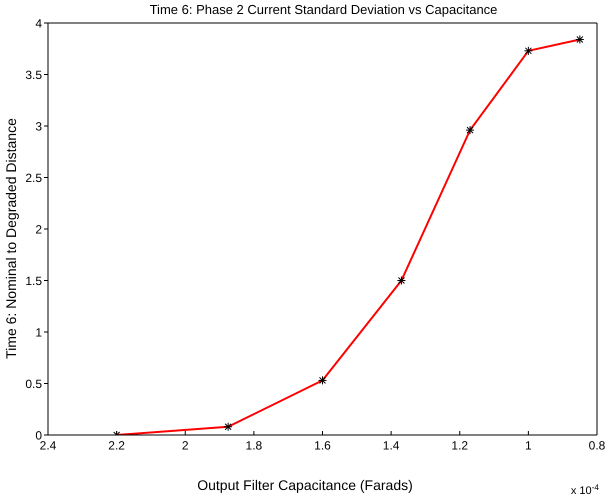 This screenshot has height=504, width=607. I want to click on x-tick-label: 2.2, so click(117, 445).